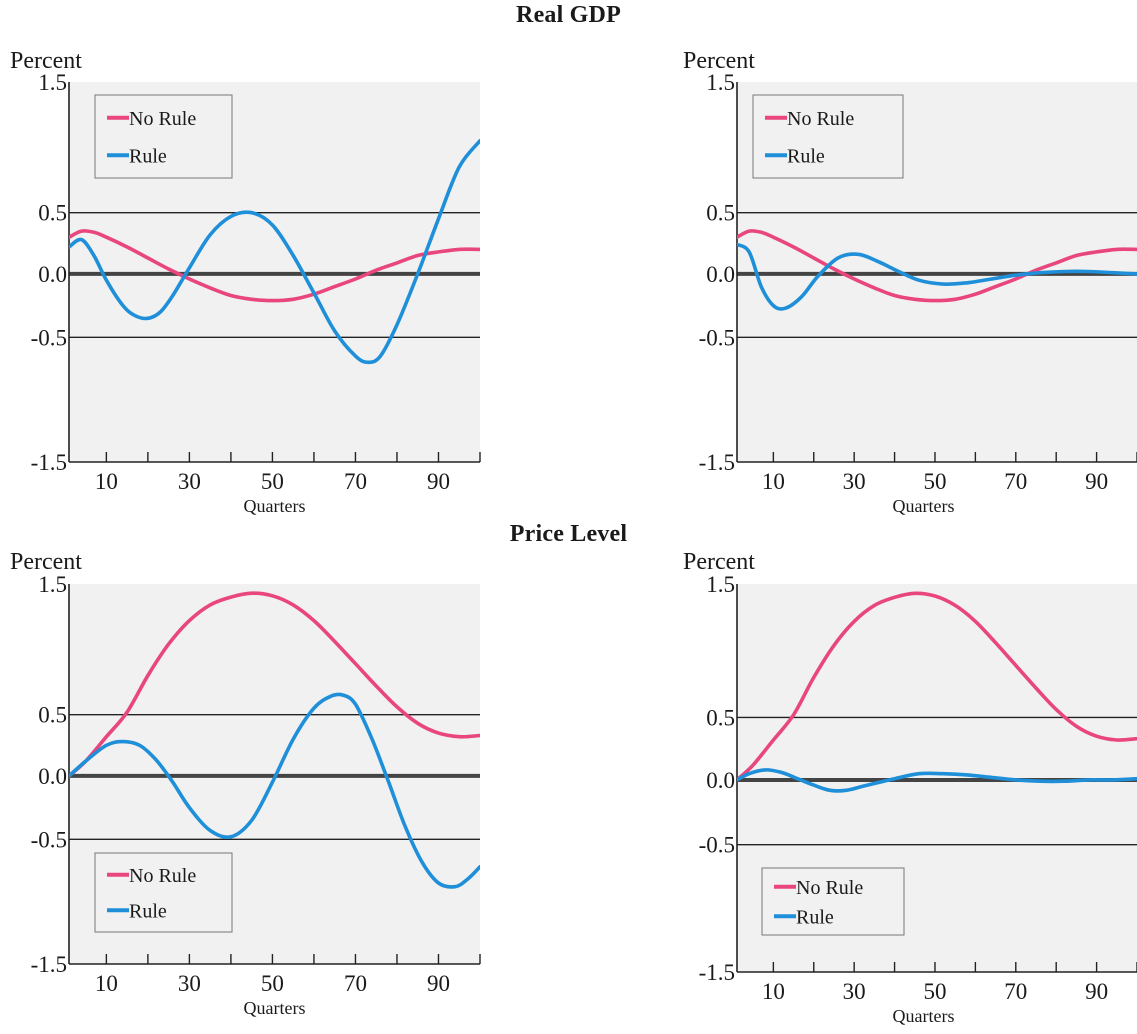  What do you see at coordinates (568, 15) in the screenshot?
I see `section-title-real-gdp: Real GDP` at bounding box center [568, 15].